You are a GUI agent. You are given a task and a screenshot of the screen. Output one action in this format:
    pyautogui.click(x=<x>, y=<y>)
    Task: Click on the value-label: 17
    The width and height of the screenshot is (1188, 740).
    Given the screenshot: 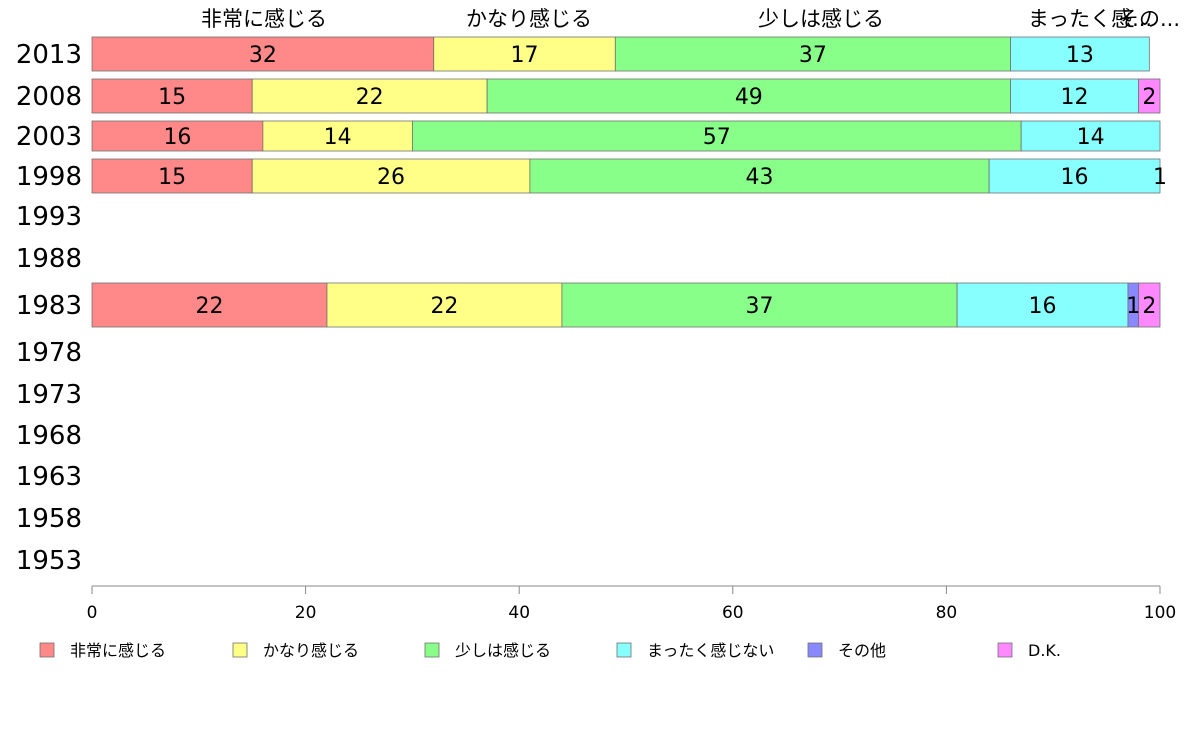 What is the action you would take?
    pyautogui.click(x=525, y=55)
    